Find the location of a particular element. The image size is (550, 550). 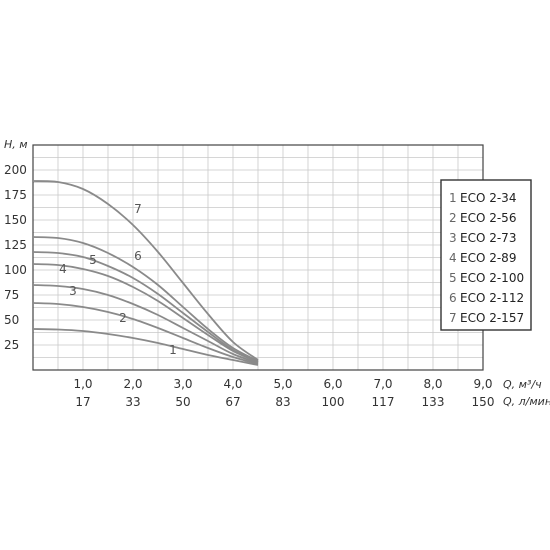

curve-label-3: 3 is located at coordinates (73, 291).